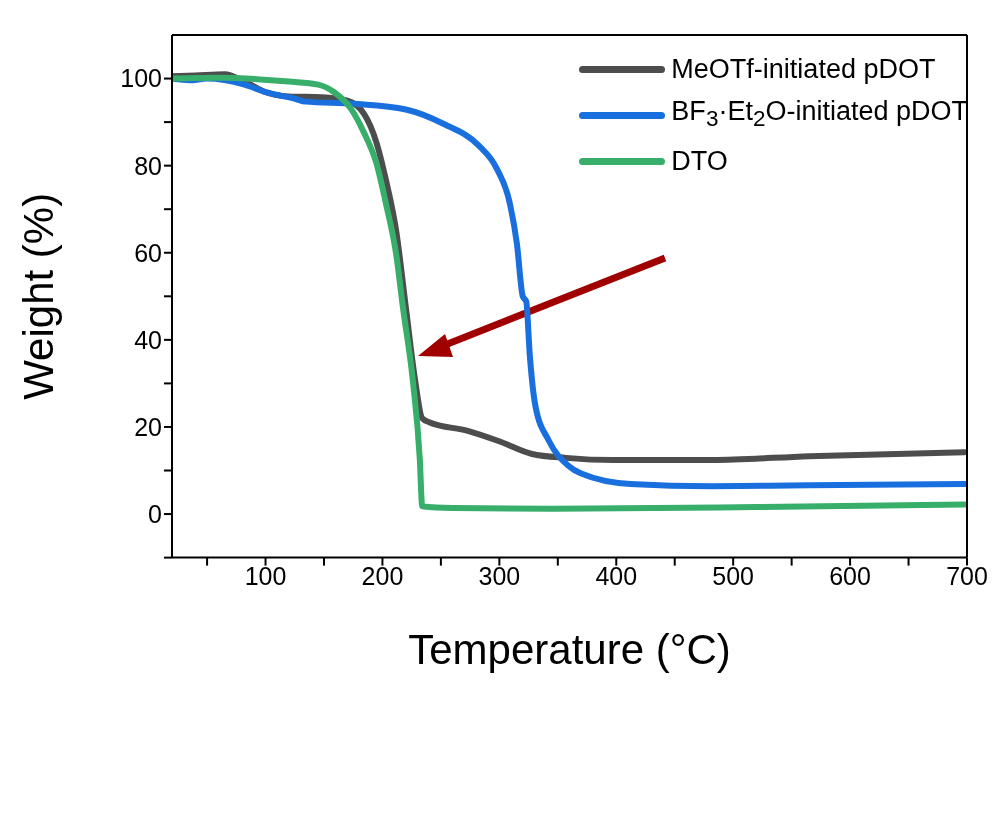 The image size is (1007, 826). What do you see at coordinates (699, 162) in the screenshot?
I see `legend-label: DTO` at bounding box center [699, 162].